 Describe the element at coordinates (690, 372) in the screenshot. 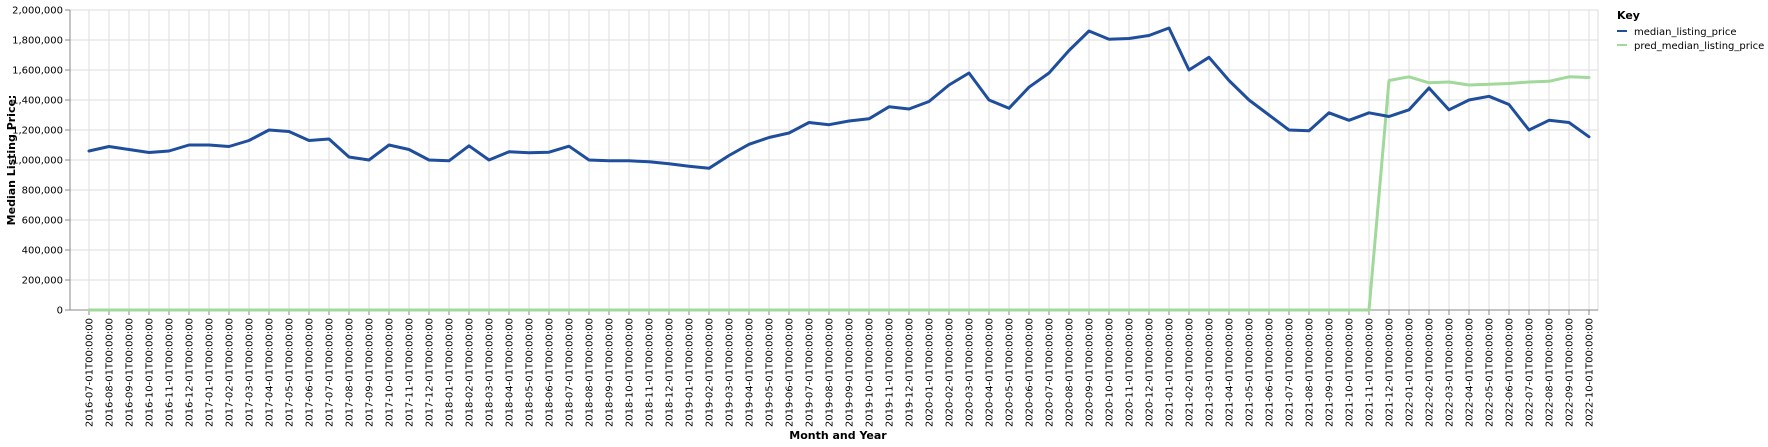

I see `x-tick-label: 2019-01-01T00:00:00` at that location.